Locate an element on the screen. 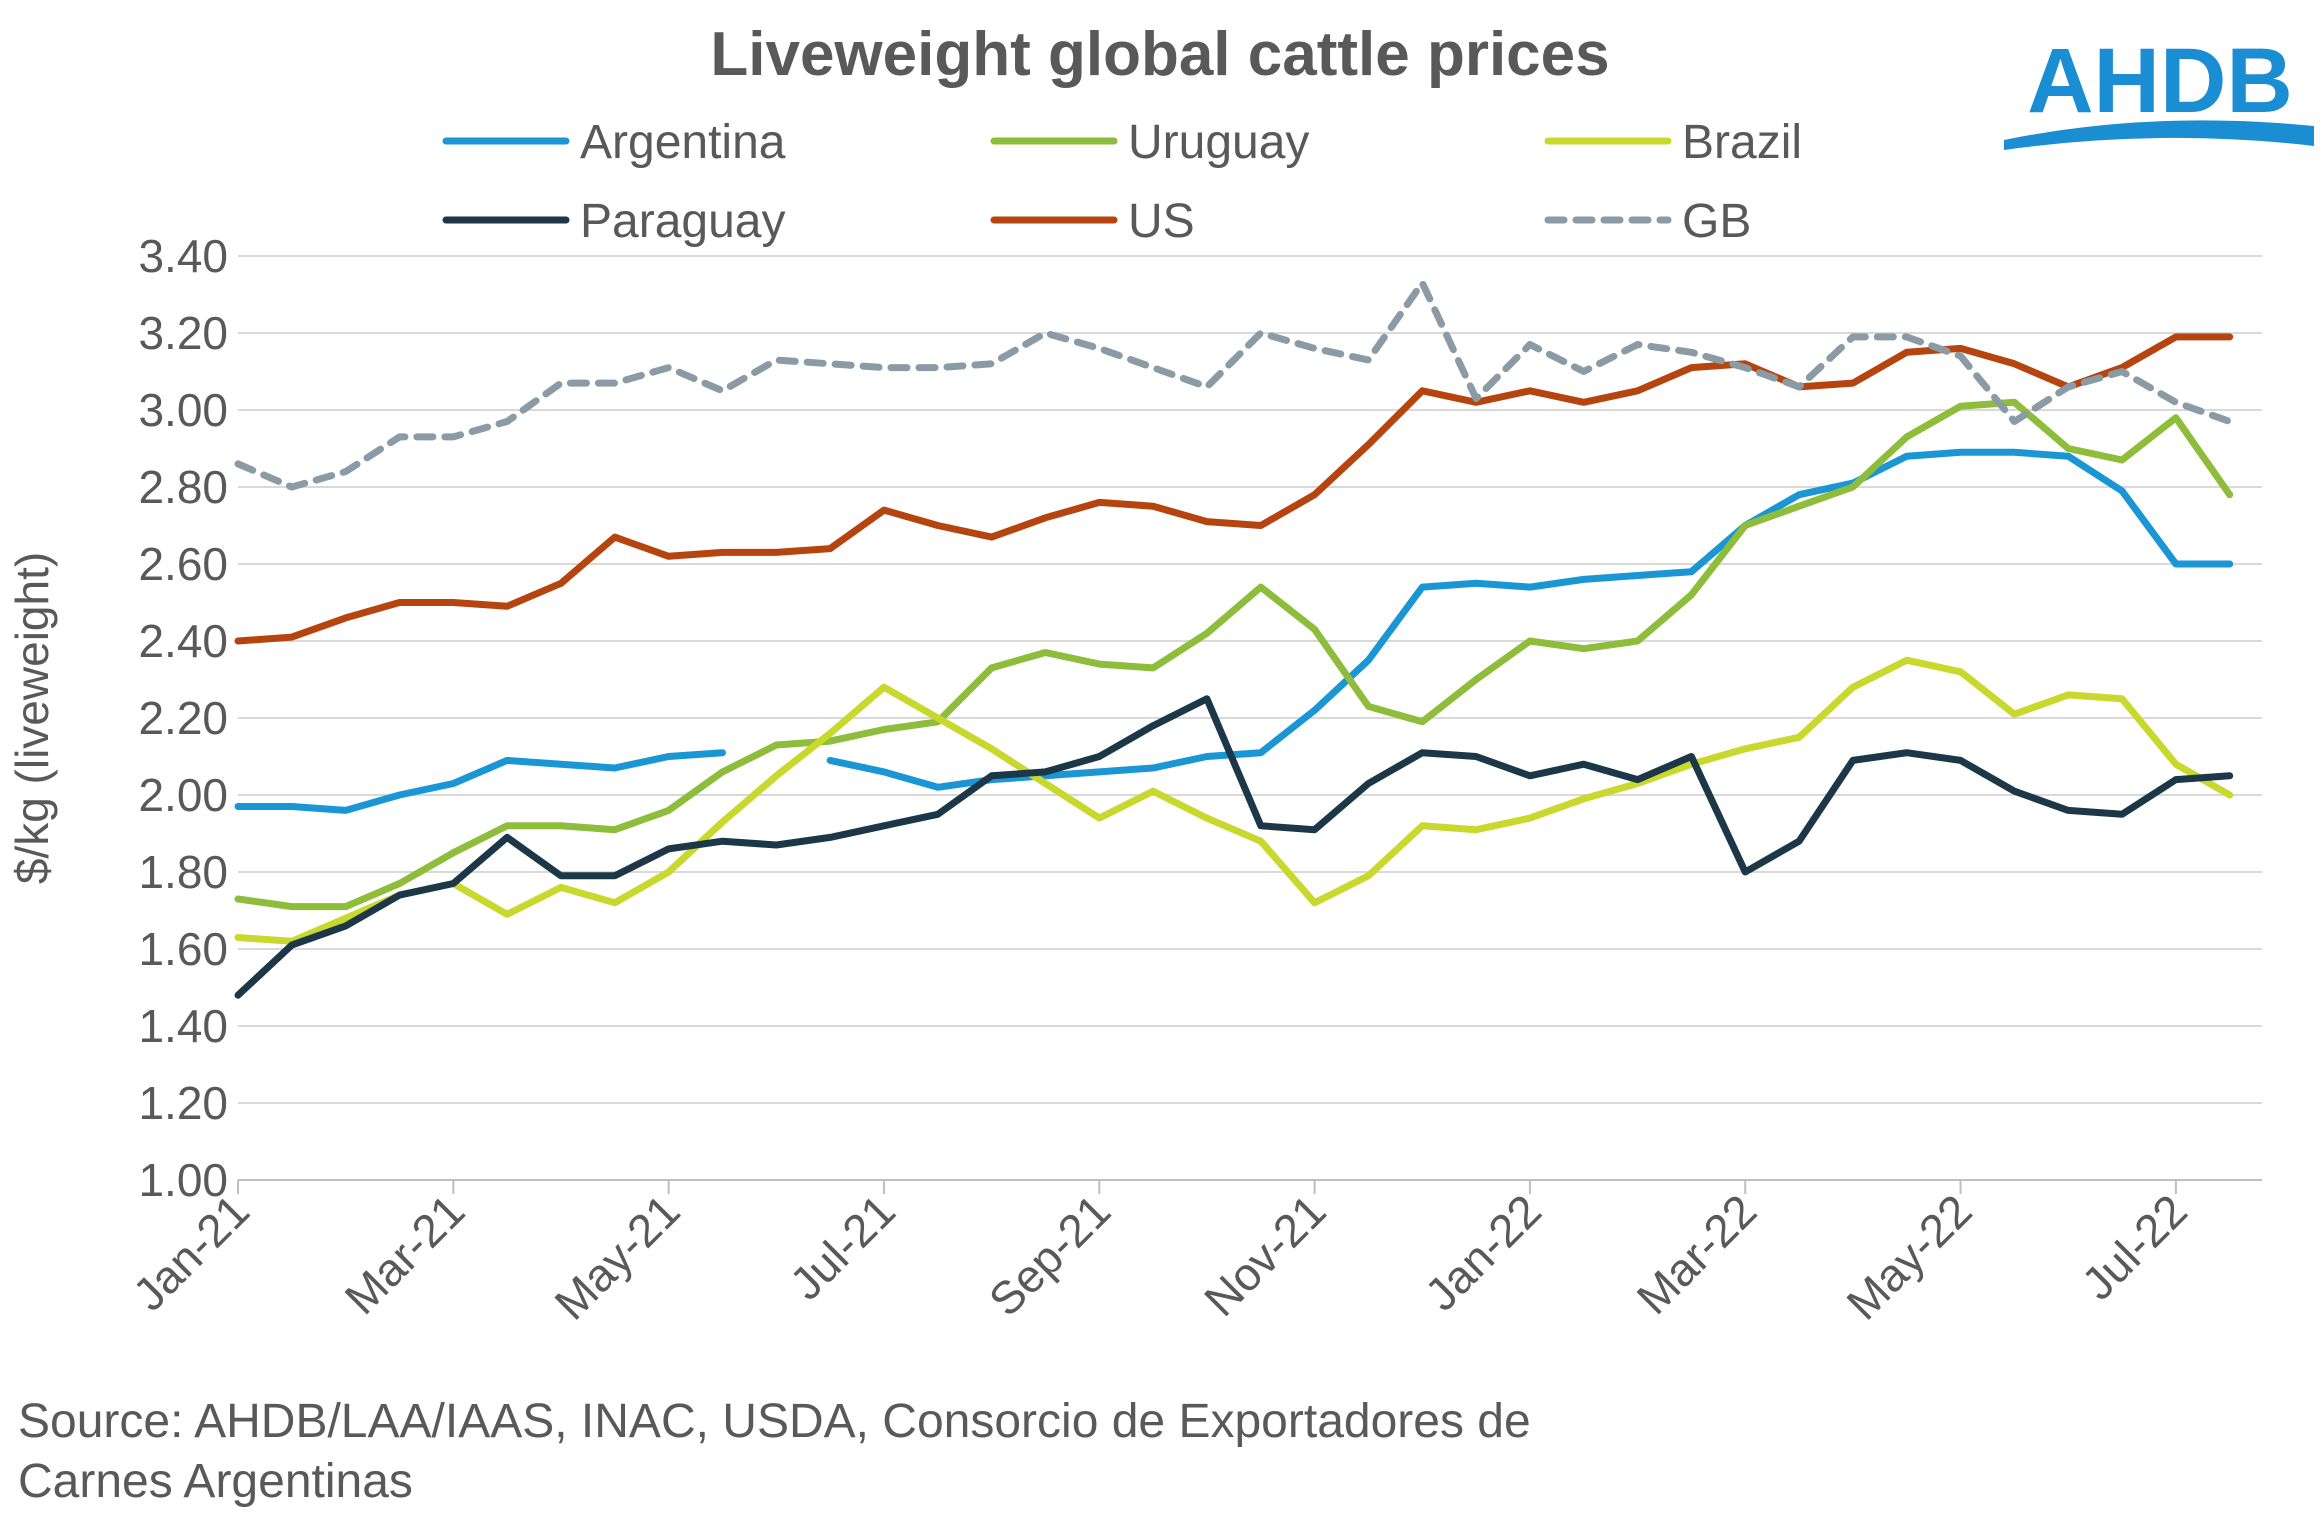  y-tick-label: 1.60 is located at coordinates (183, 949).